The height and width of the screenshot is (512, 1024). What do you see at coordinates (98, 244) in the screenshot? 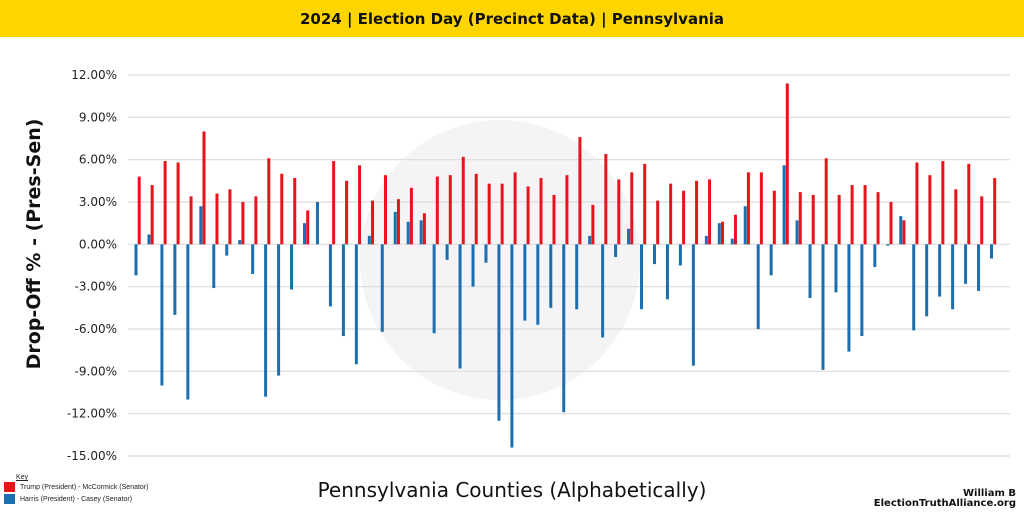
I see `y-tick-label: 0.00%` at bounding box center [98, 244].